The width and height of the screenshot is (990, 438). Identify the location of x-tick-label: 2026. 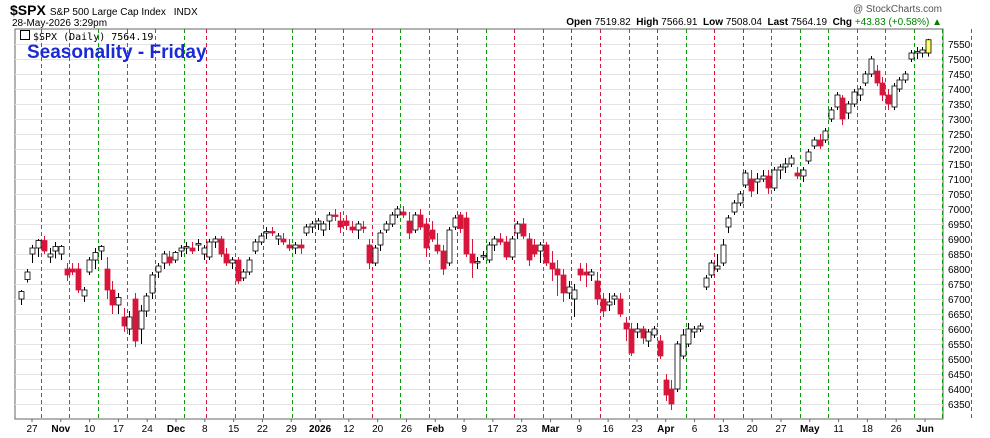
(320, 429).